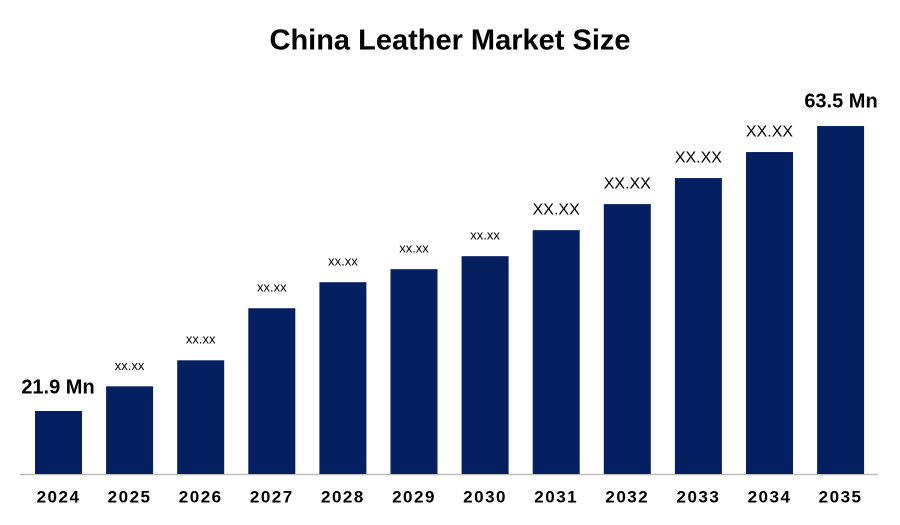 This screenshot has height=525, width=900. Describe the element at coordinates (840, 101) in the screenshot. I see `data-label: 63.5 Mn` at that location.